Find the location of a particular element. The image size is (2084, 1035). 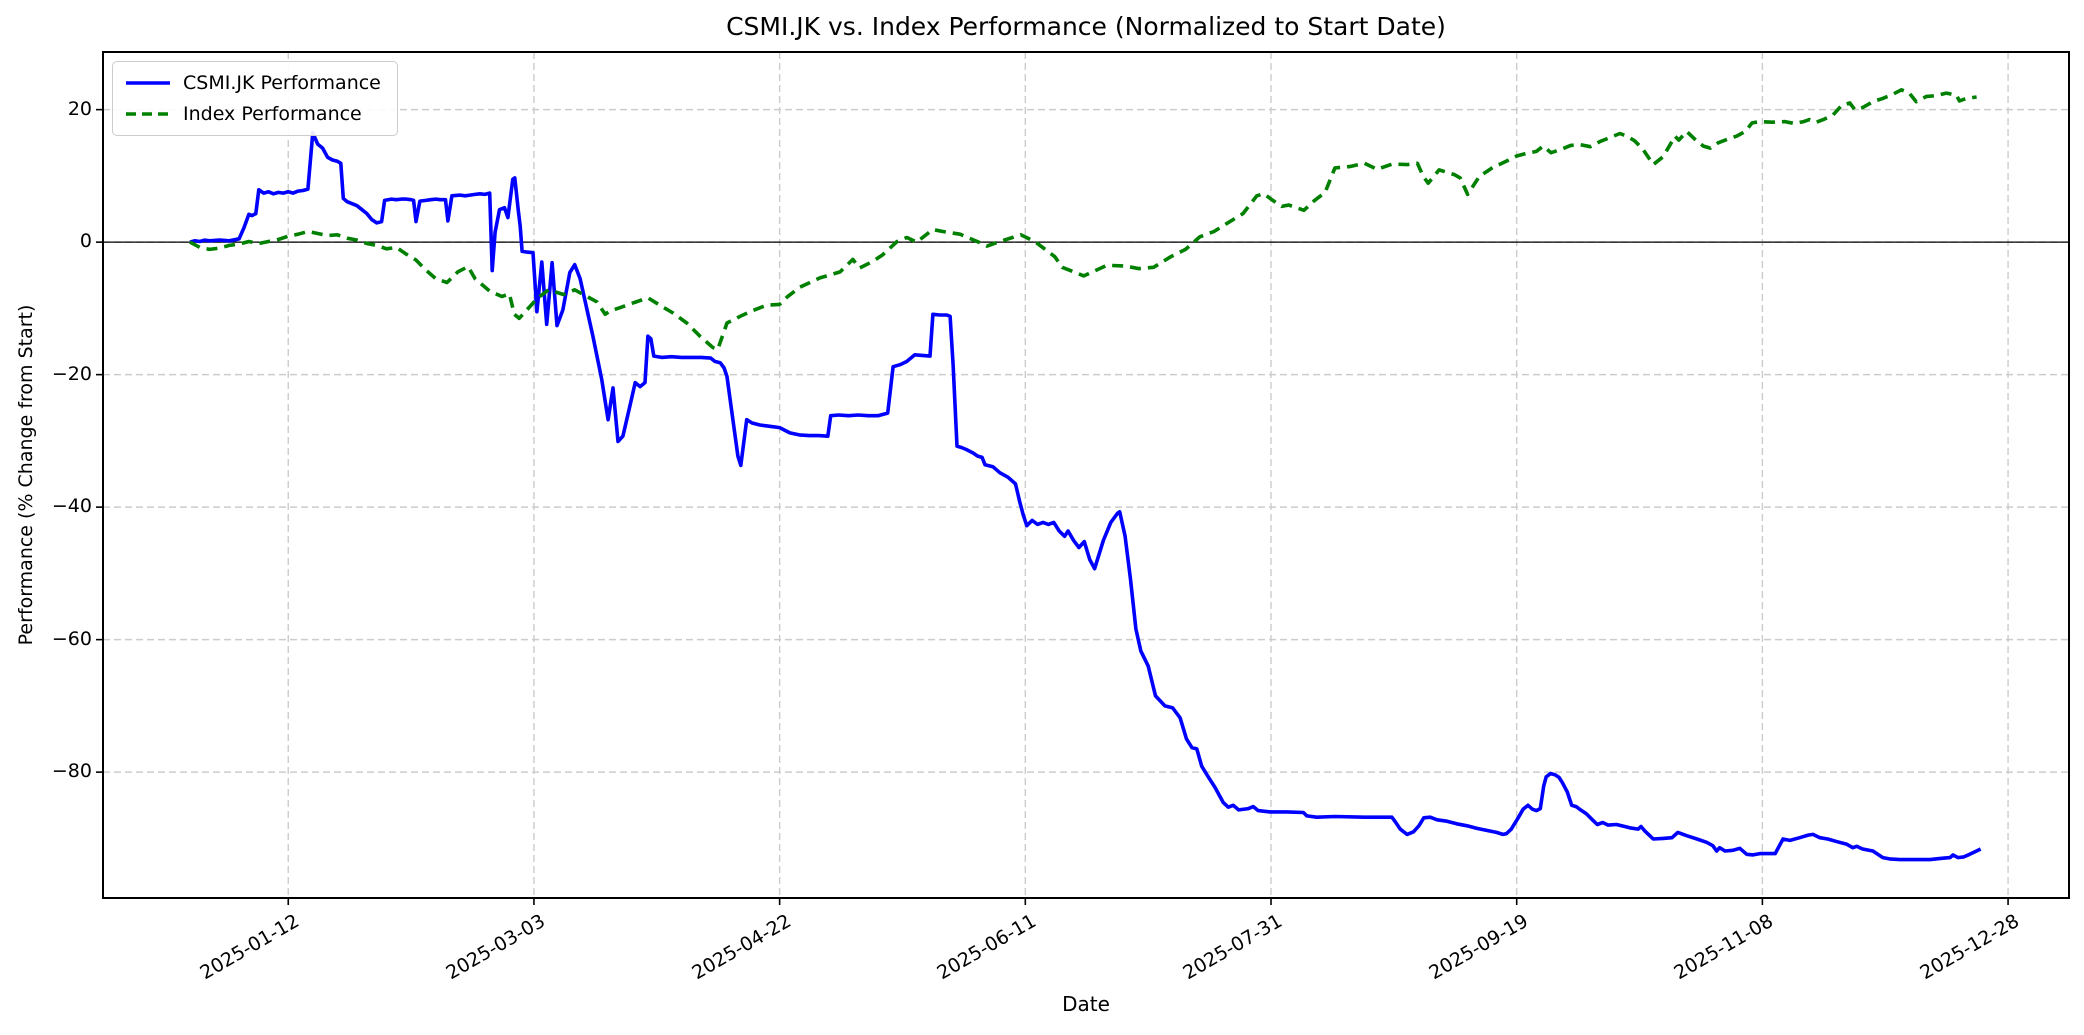

legend-item: Index Performance is located at coordinates (253, 114).